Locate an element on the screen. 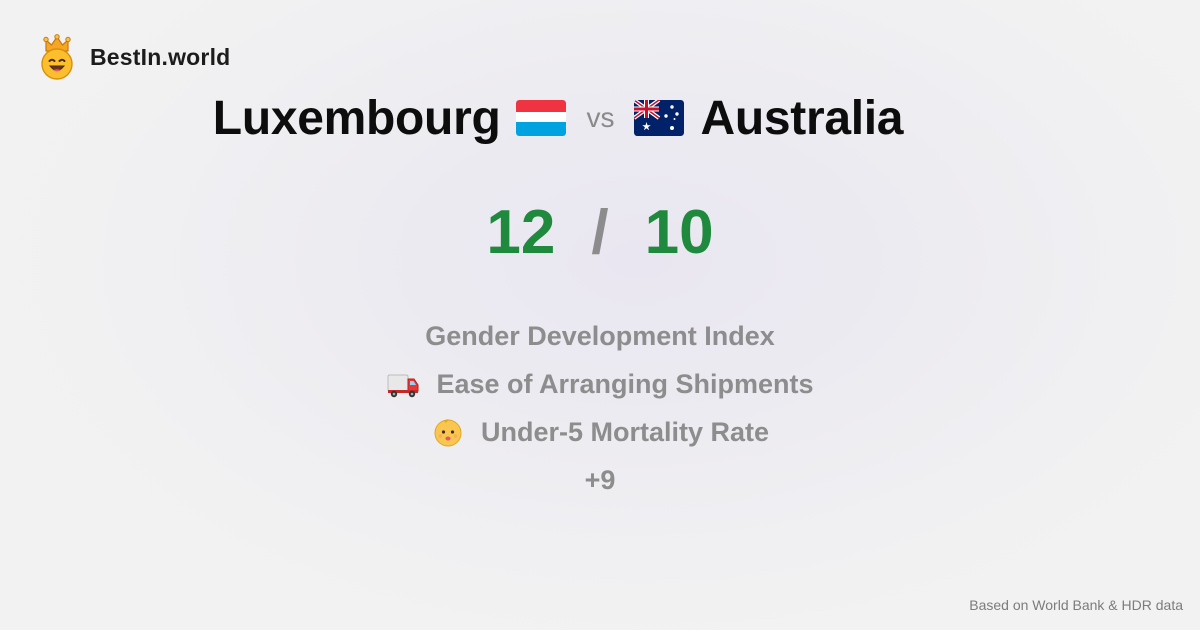 Image resolution: width=1200 pixels, height=630 pixels. vs-label: vs is located at coordinates (600, 117).